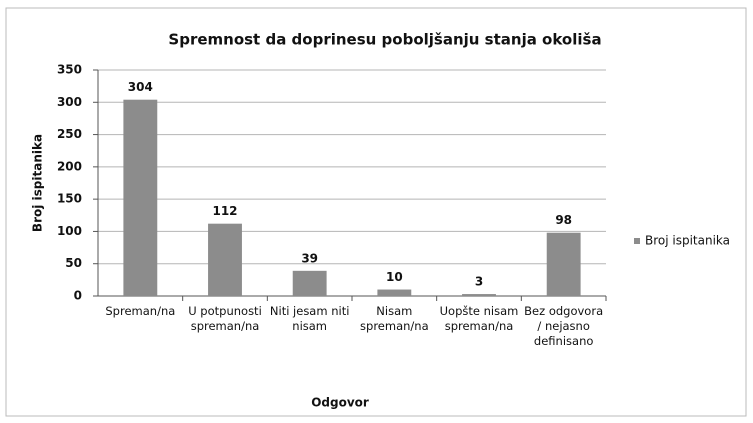  I want to click on y-axis-label: Broj ispitanika, so click(38, 183).